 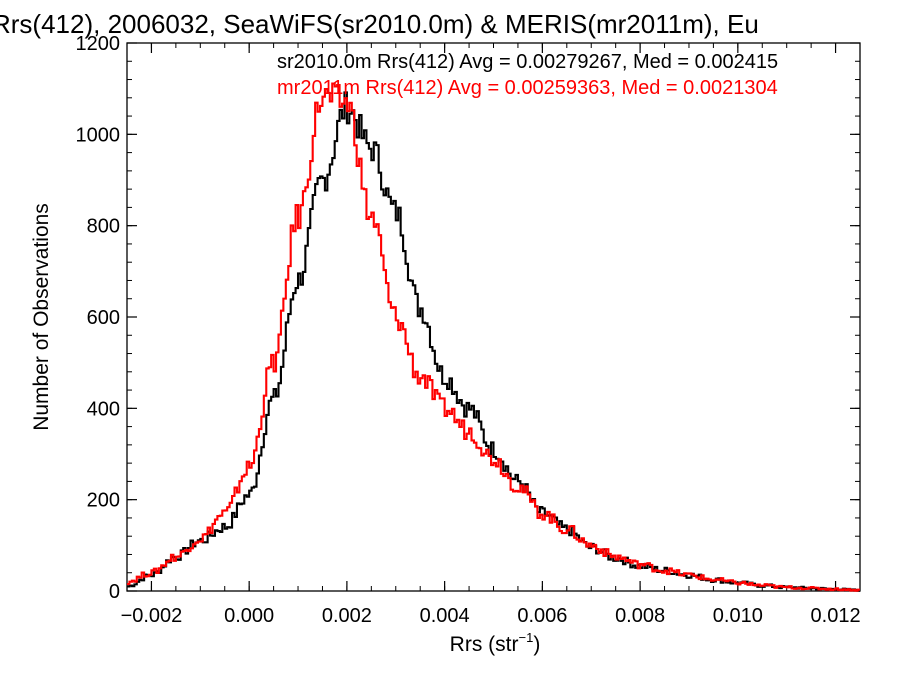 I want to click on x-axis-label-superscript: −1, so click(x=526, y=637).